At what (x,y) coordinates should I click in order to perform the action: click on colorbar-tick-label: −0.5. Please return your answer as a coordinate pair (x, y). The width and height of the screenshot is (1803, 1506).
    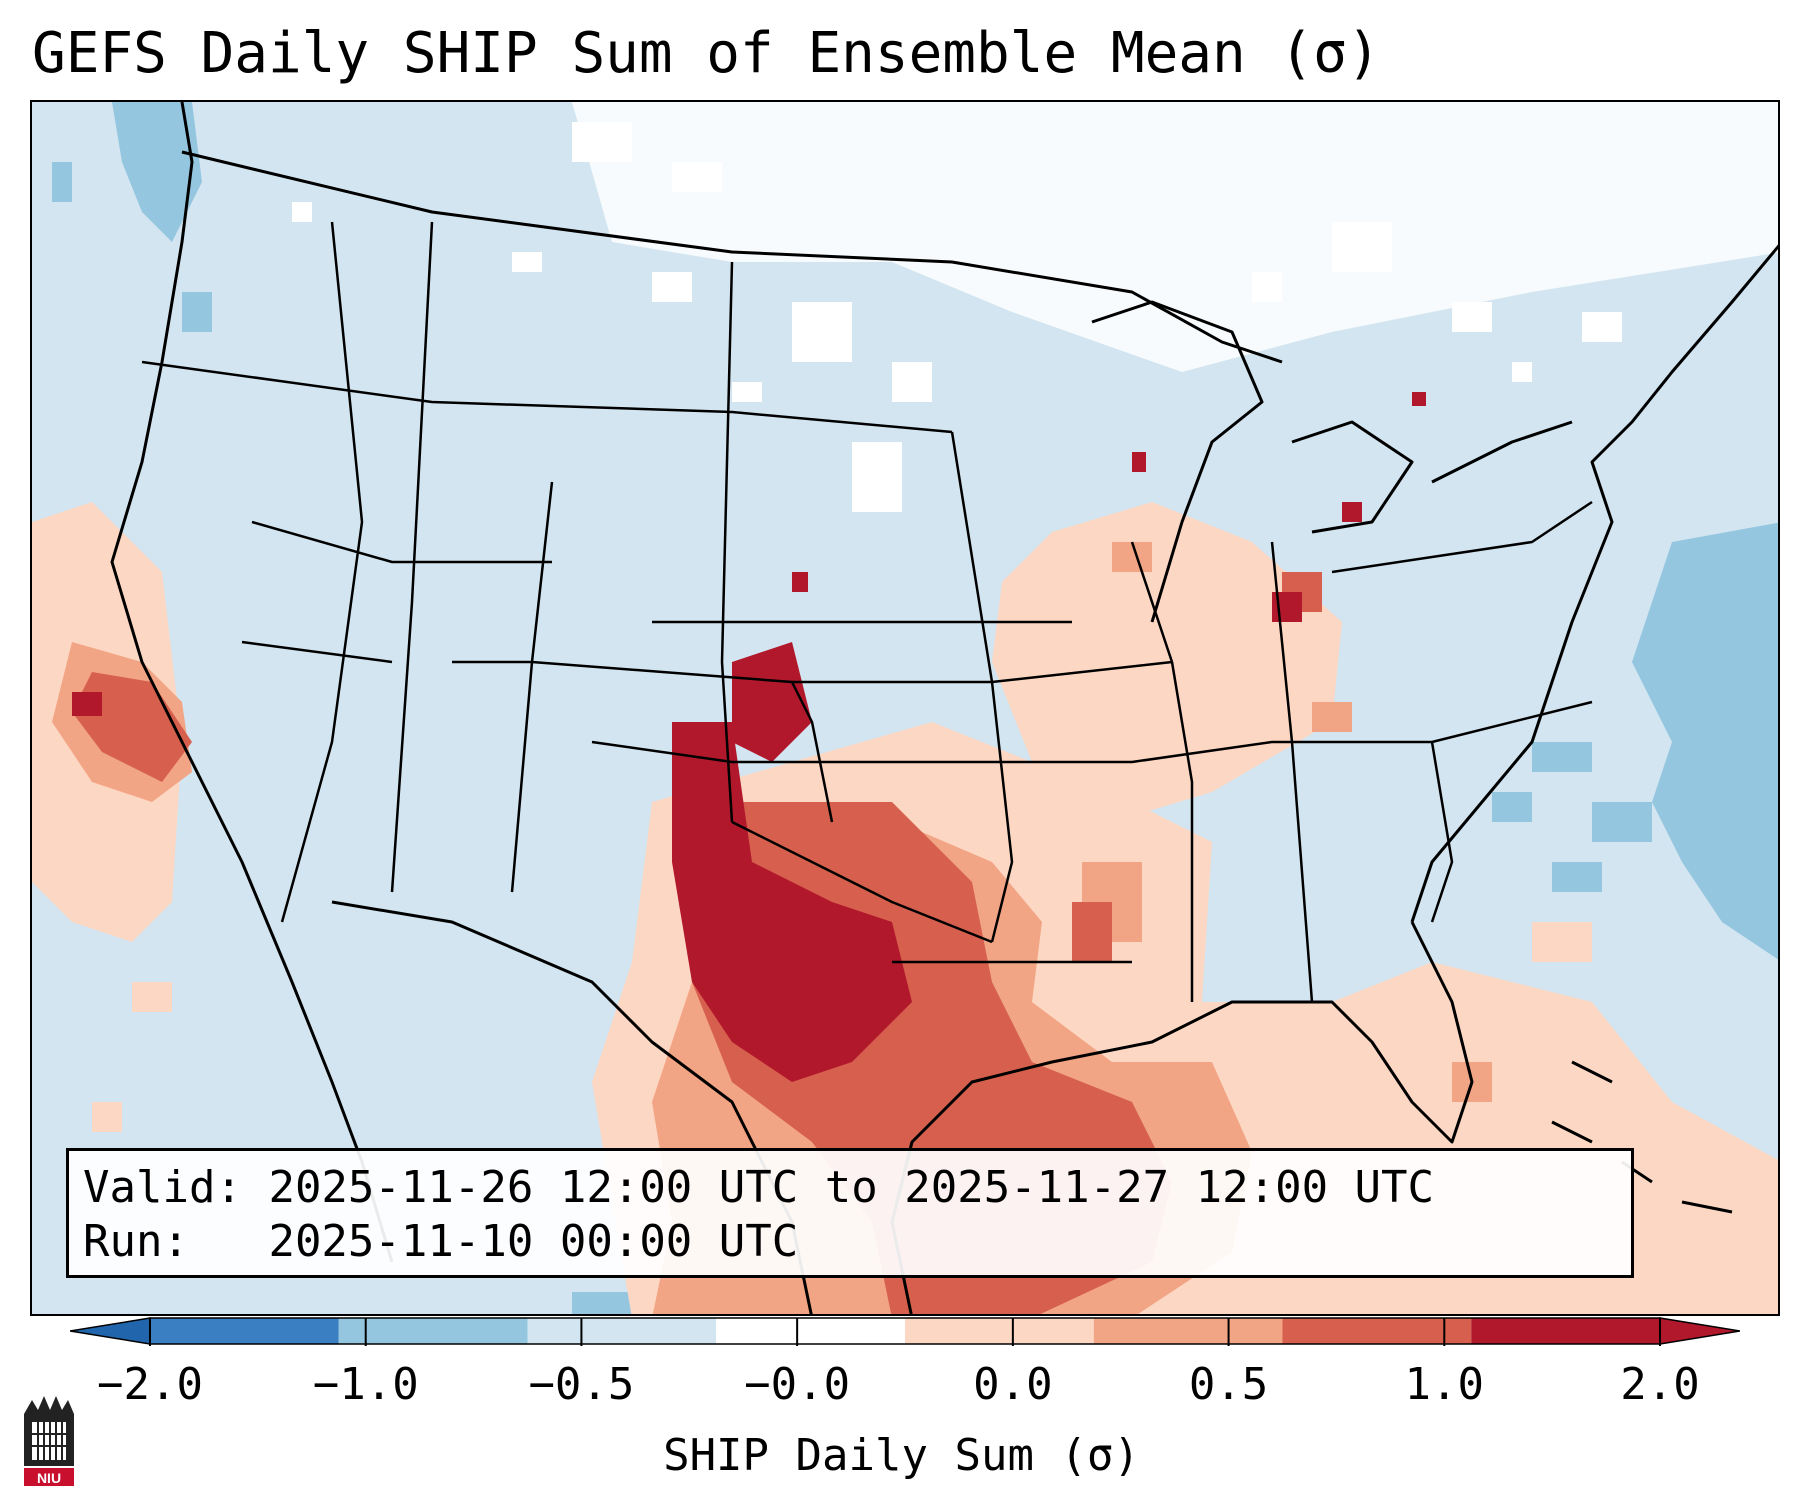
    Looking at the image, I should click on (581, 1384).